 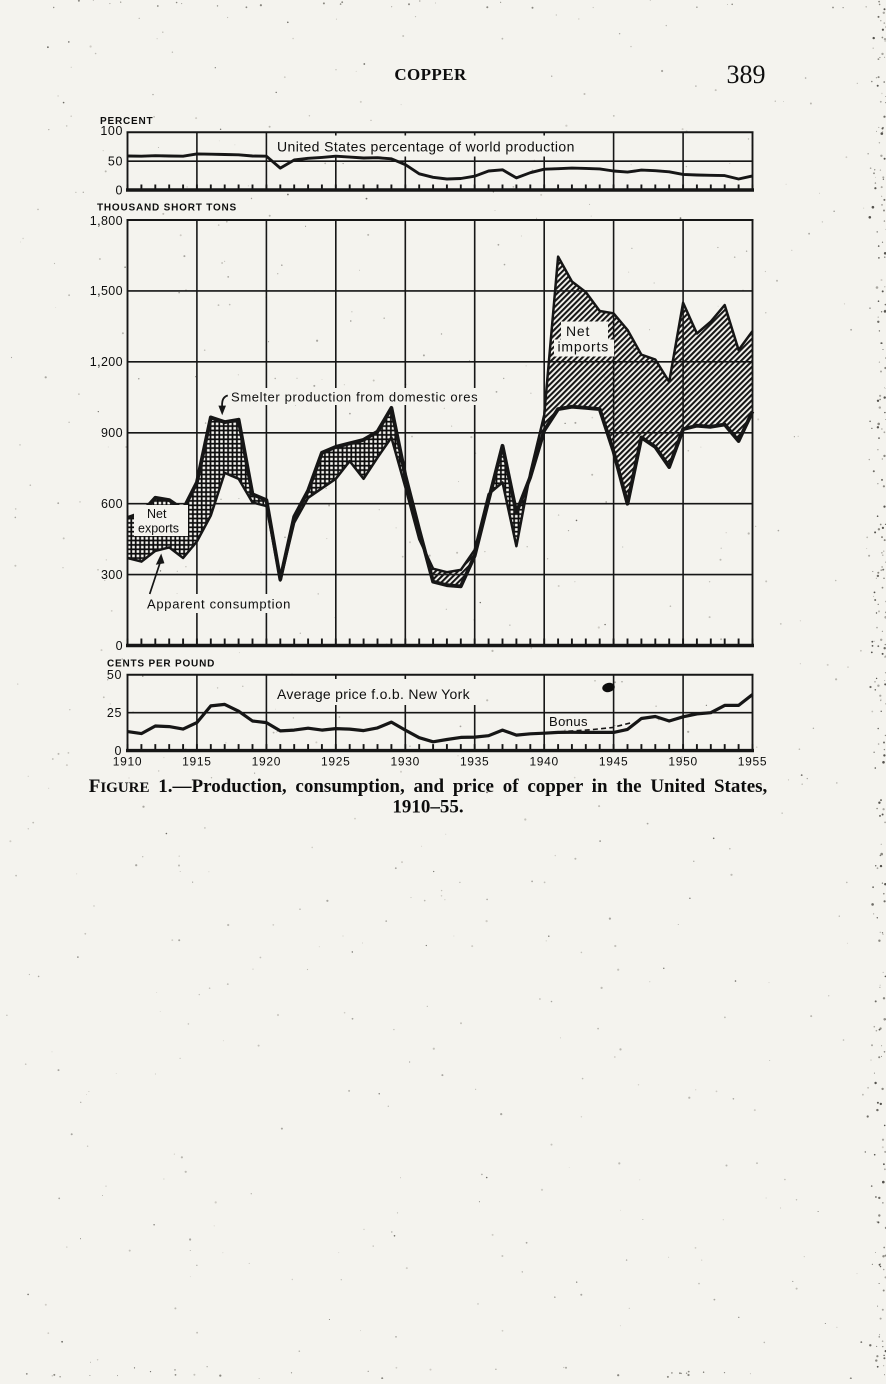 What do you see at coordinates (746, 74) in the screenshot?
I see `svg-text: 389` at bounding box center [746, 74].